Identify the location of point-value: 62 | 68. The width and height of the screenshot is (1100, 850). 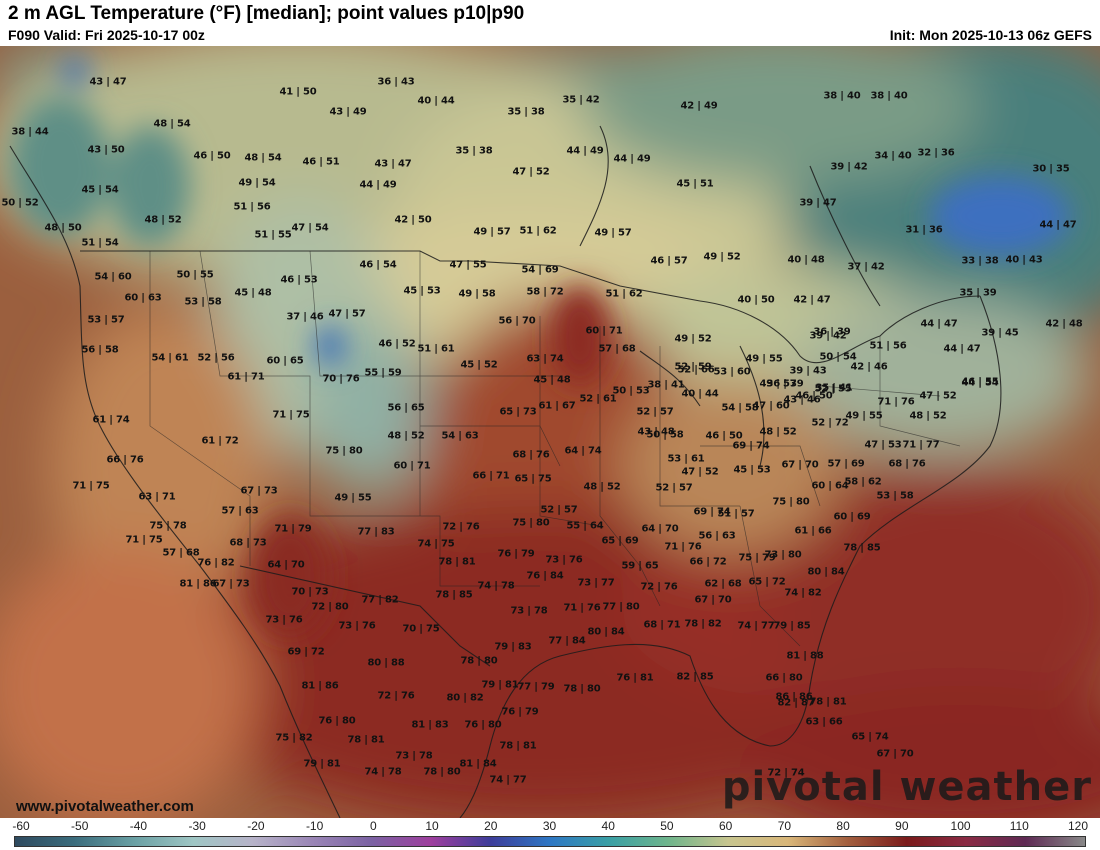
(723, 584).